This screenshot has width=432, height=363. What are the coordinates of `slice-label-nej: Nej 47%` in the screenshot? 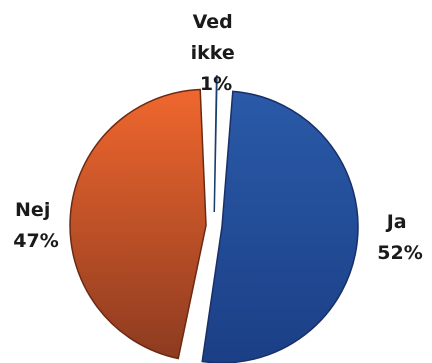 It's located at (35, 225).